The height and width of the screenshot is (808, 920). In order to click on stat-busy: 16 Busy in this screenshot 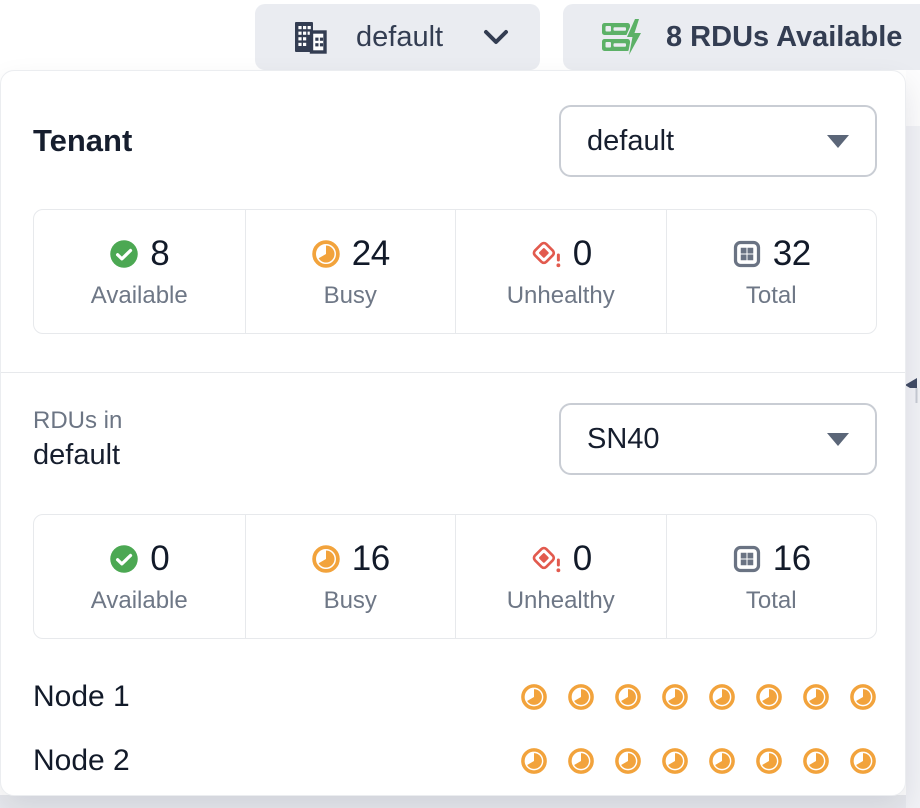, I will do `click(350, 576)`.